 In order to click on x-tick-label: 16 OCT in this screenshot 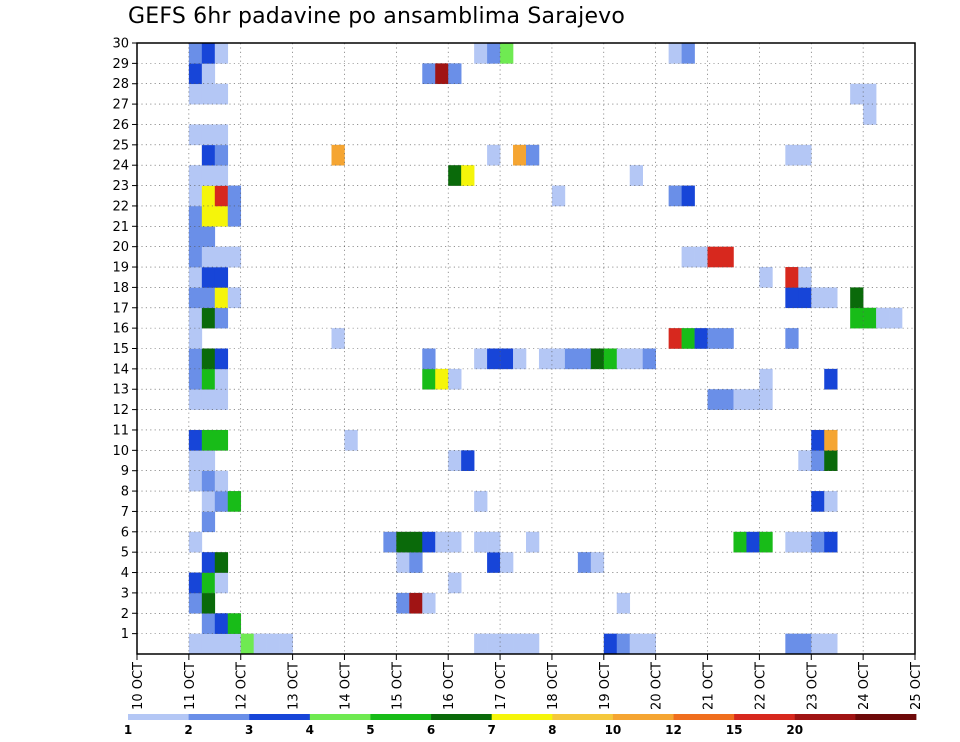, I will do `click(449, 686)`.